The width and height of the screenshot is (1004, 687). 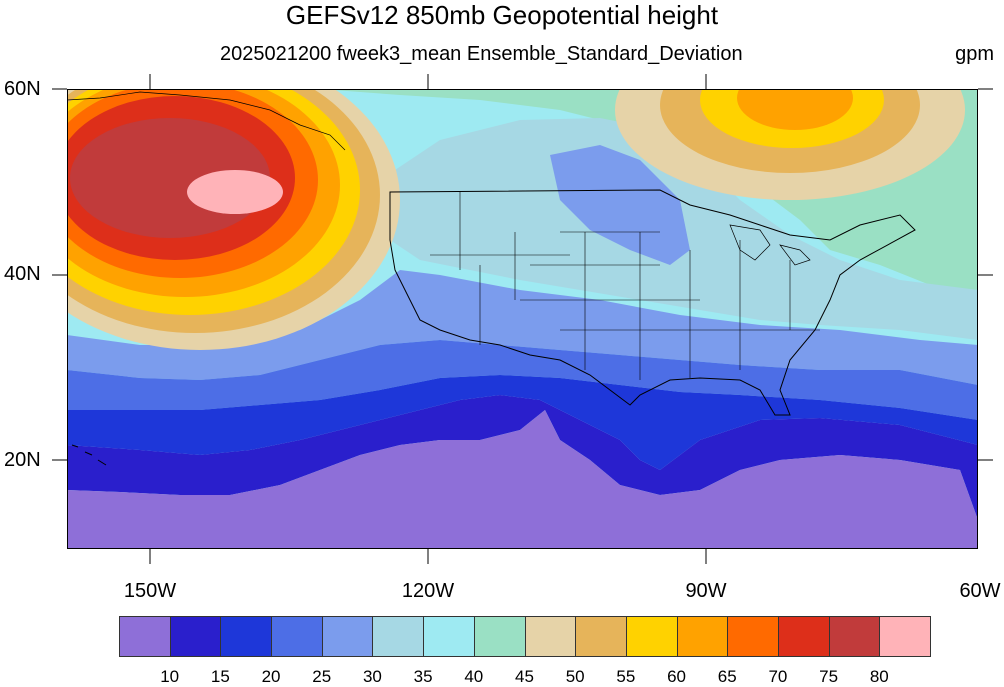 I want to click on state-lines, so click(x=625, y=286).